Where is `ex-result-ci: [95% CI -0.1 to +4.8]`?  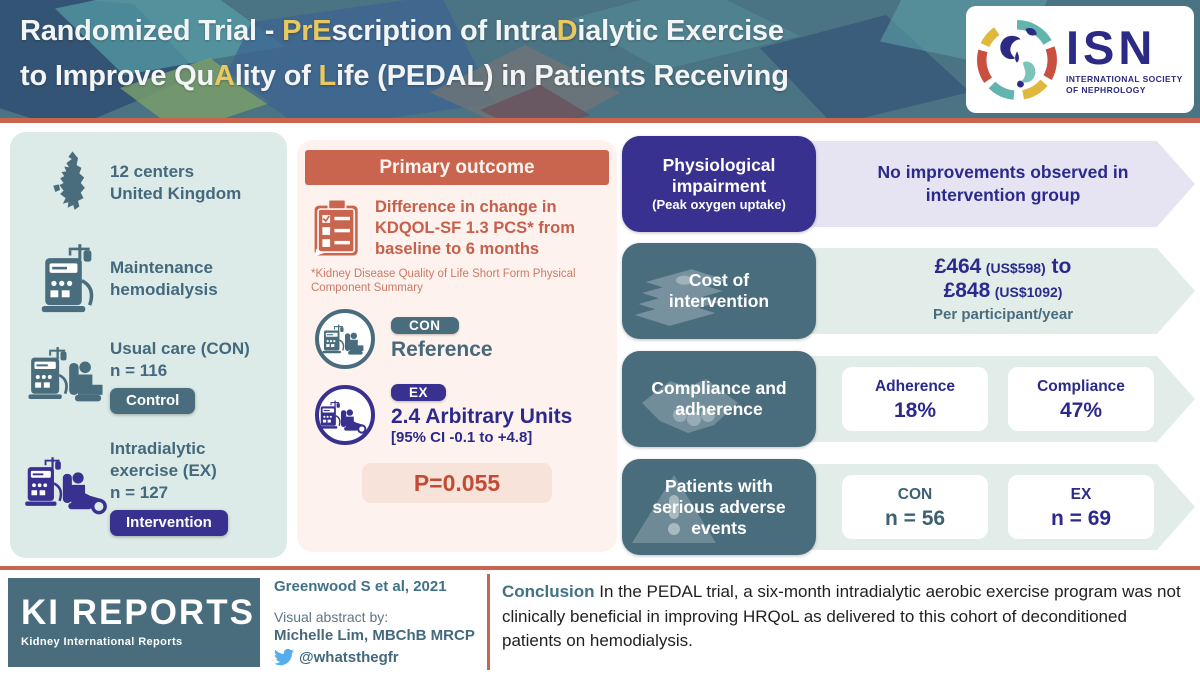 ex-result-ci: [95% CI -0.1 to +4.8] is located at coordinates (462, 437).